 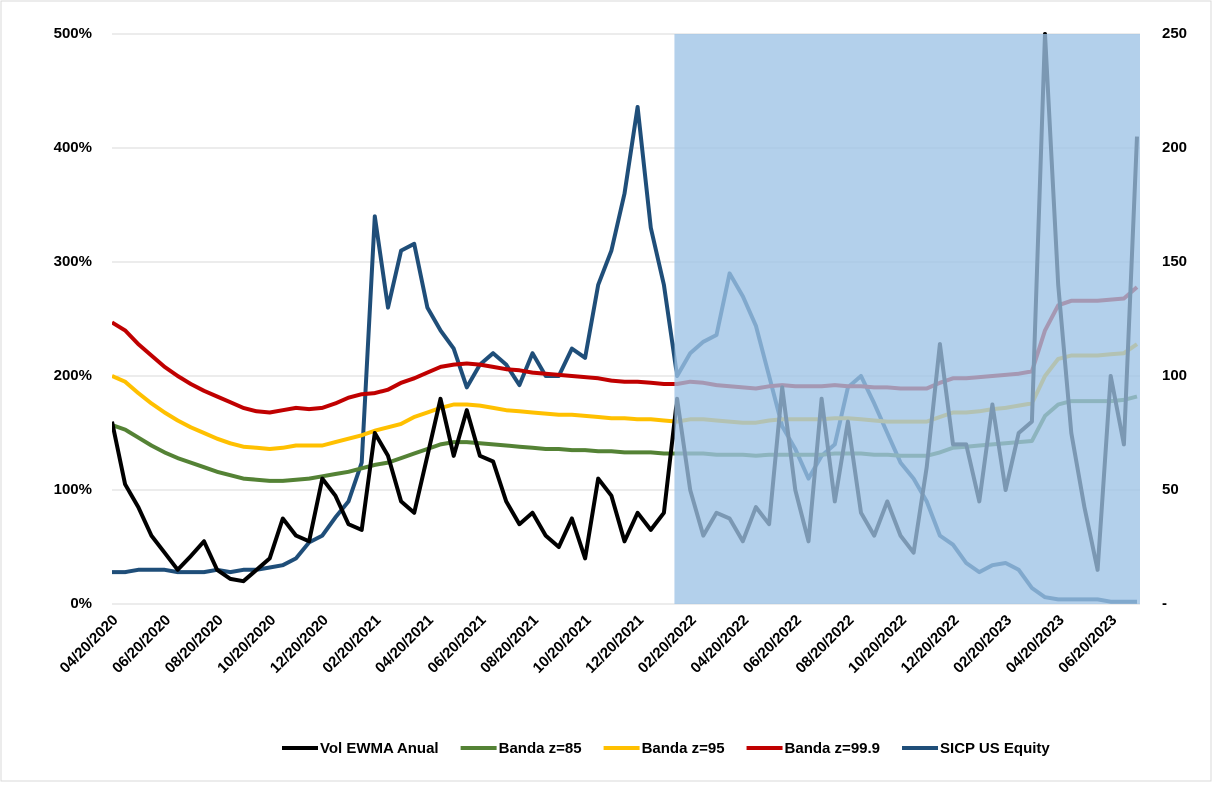 I want to click on y2-tick-label: 200, so click(x=1174, y=147).